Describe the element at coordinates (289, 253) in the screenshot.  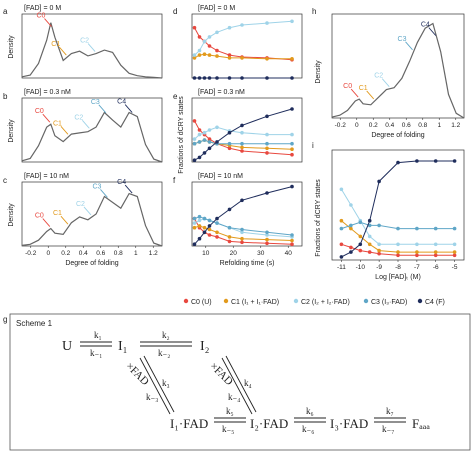
I see `x-tick-label-f: 40` at that location.